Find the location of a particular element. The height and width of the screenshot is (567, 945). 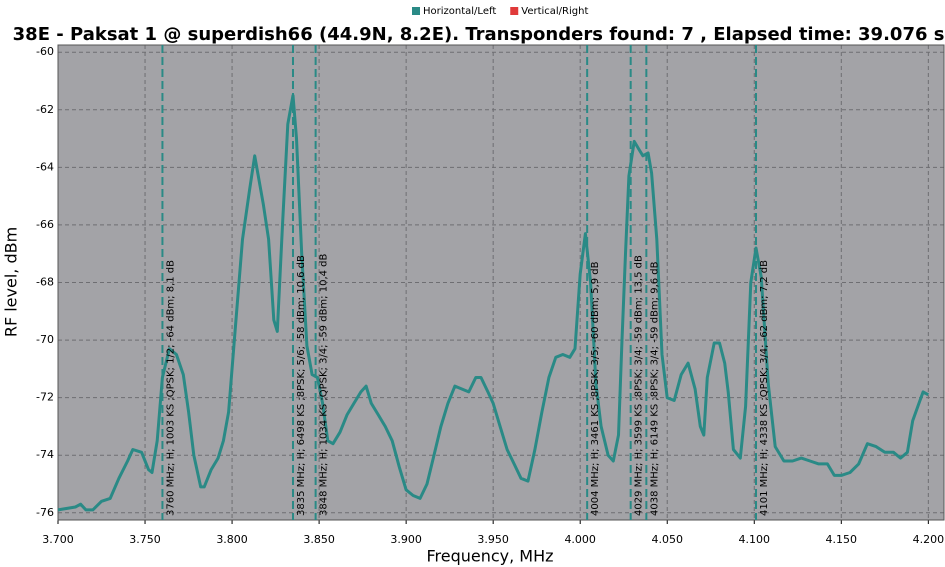

x-tick-label: 3.750 is located at coordinates (145, 539).